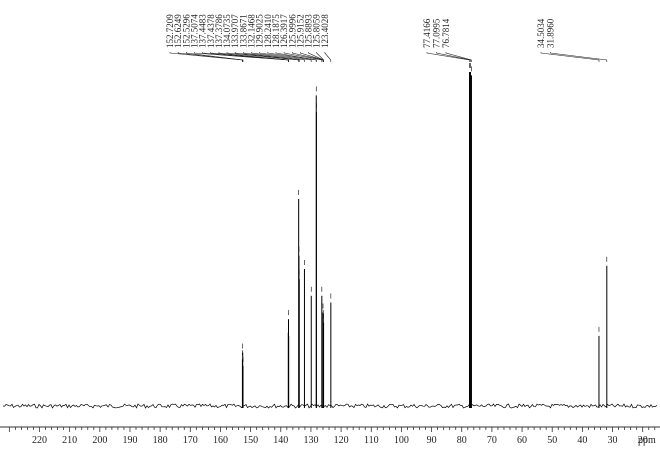  What do you see at coordinates (582, 440) in the screenshot?
I see `x-tick-label: 40` at bounding box center [582, 440].